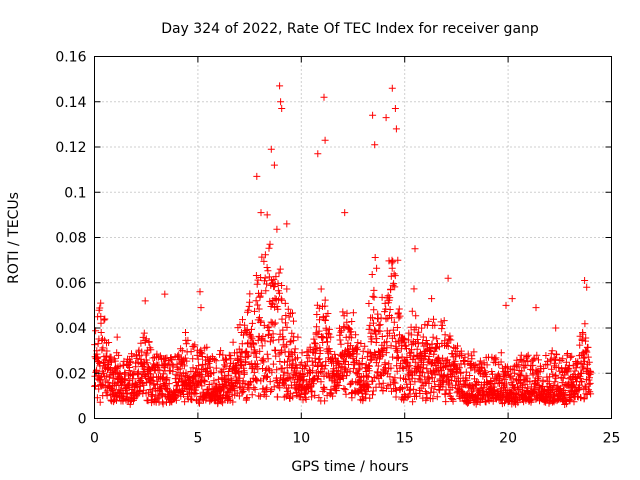  What do you see at coordinates (70, 58) in the screenshot?
I see `y-tick-label: 0.16` at bounding box center [70, 58].